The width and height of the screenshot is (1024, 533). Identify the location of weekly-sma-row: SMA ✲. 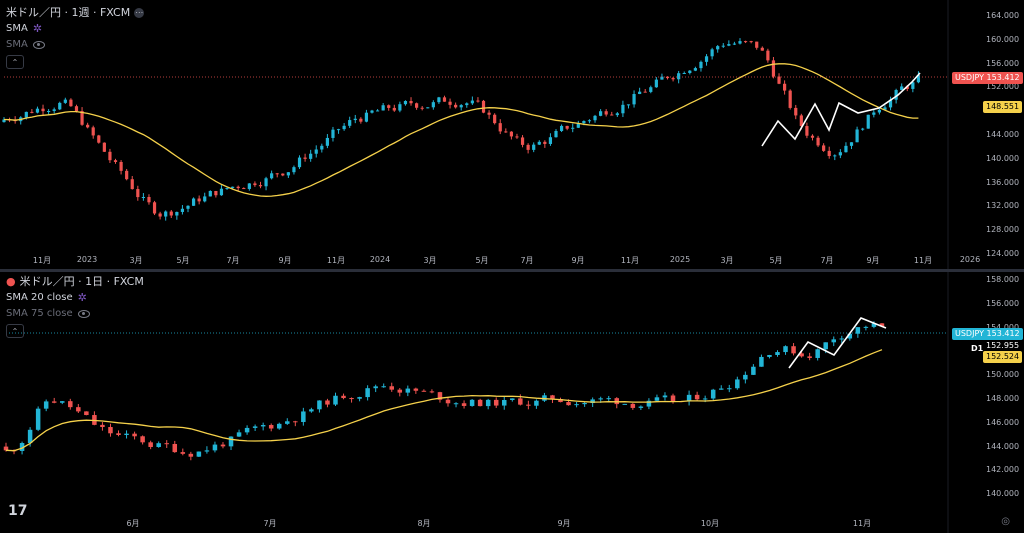
(75, 28).